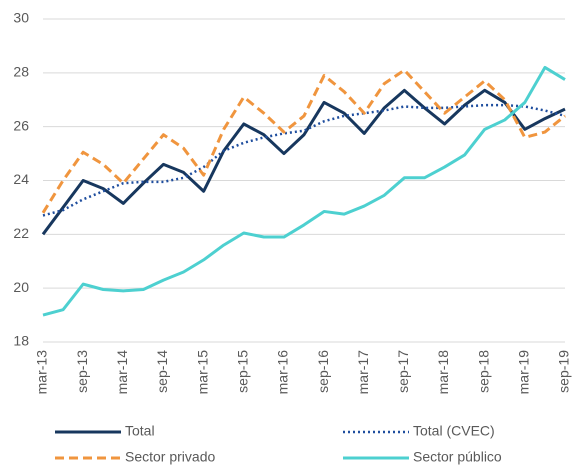 This screenshot has width=572, height=468. I want to click on legend-label: Total, so click(140, 431).